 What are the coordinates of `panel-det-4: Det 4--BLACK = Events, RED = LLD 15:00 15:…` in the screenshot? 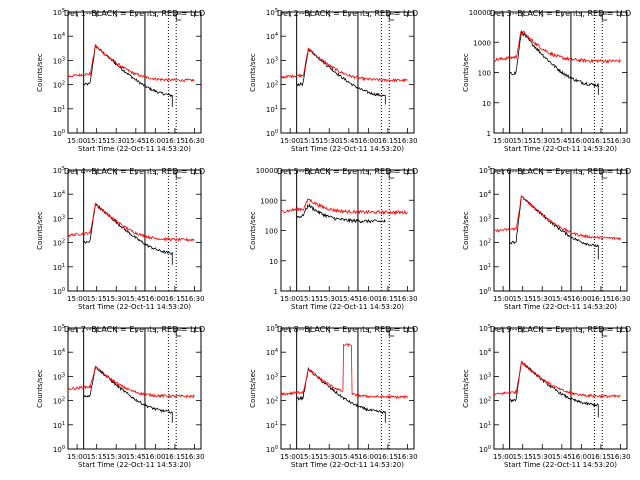 It's located at (120, 238).